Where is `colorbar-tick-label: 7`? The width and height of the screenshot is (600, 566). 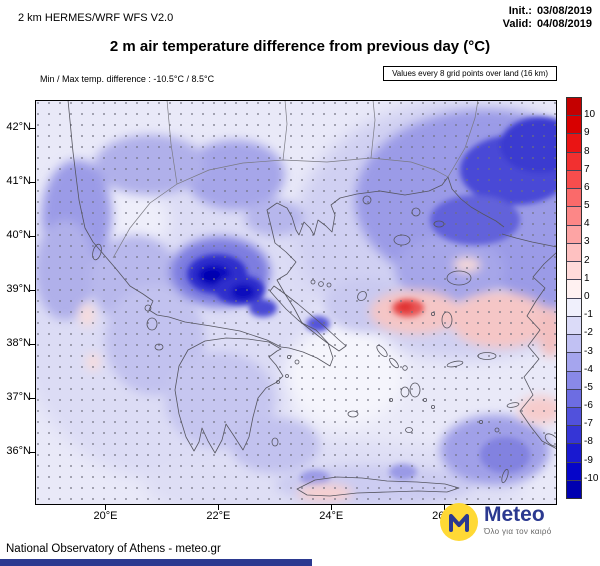
colorbar-tick-label: 7 is located at coordinates (587, 169).